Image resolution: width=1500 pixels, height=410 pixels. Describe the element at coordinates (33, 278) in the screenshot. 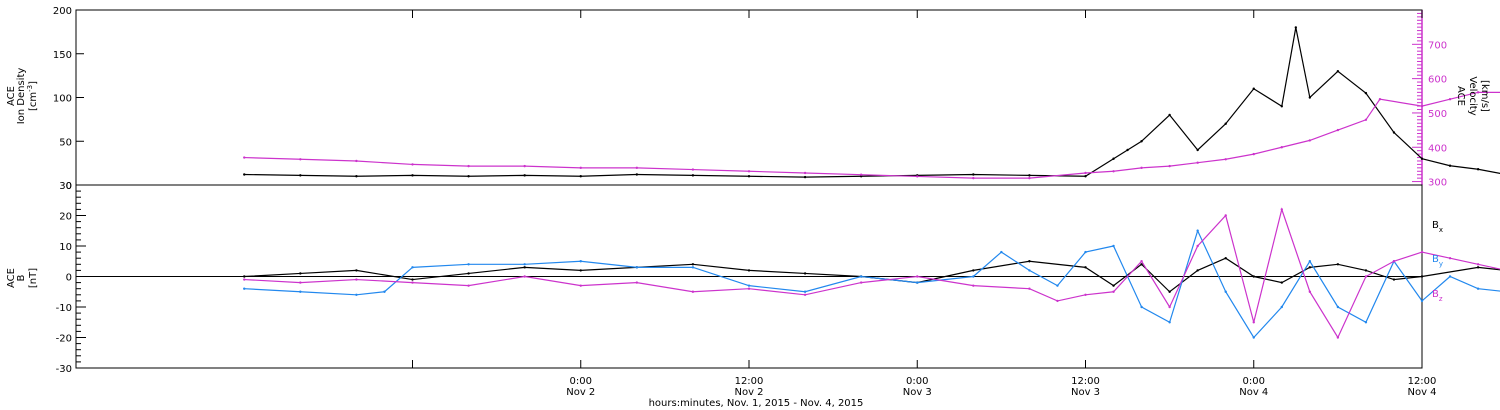

I see `bottom-left-axis-unit: [nT]` at that location.